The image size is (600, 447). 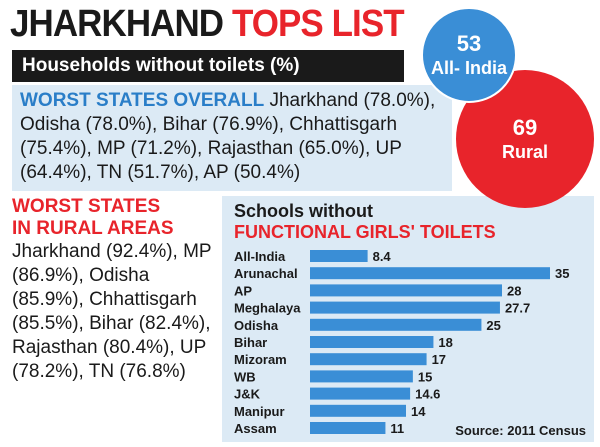 I want to click on value-label-wb: 15, so click(x=425, y=376).